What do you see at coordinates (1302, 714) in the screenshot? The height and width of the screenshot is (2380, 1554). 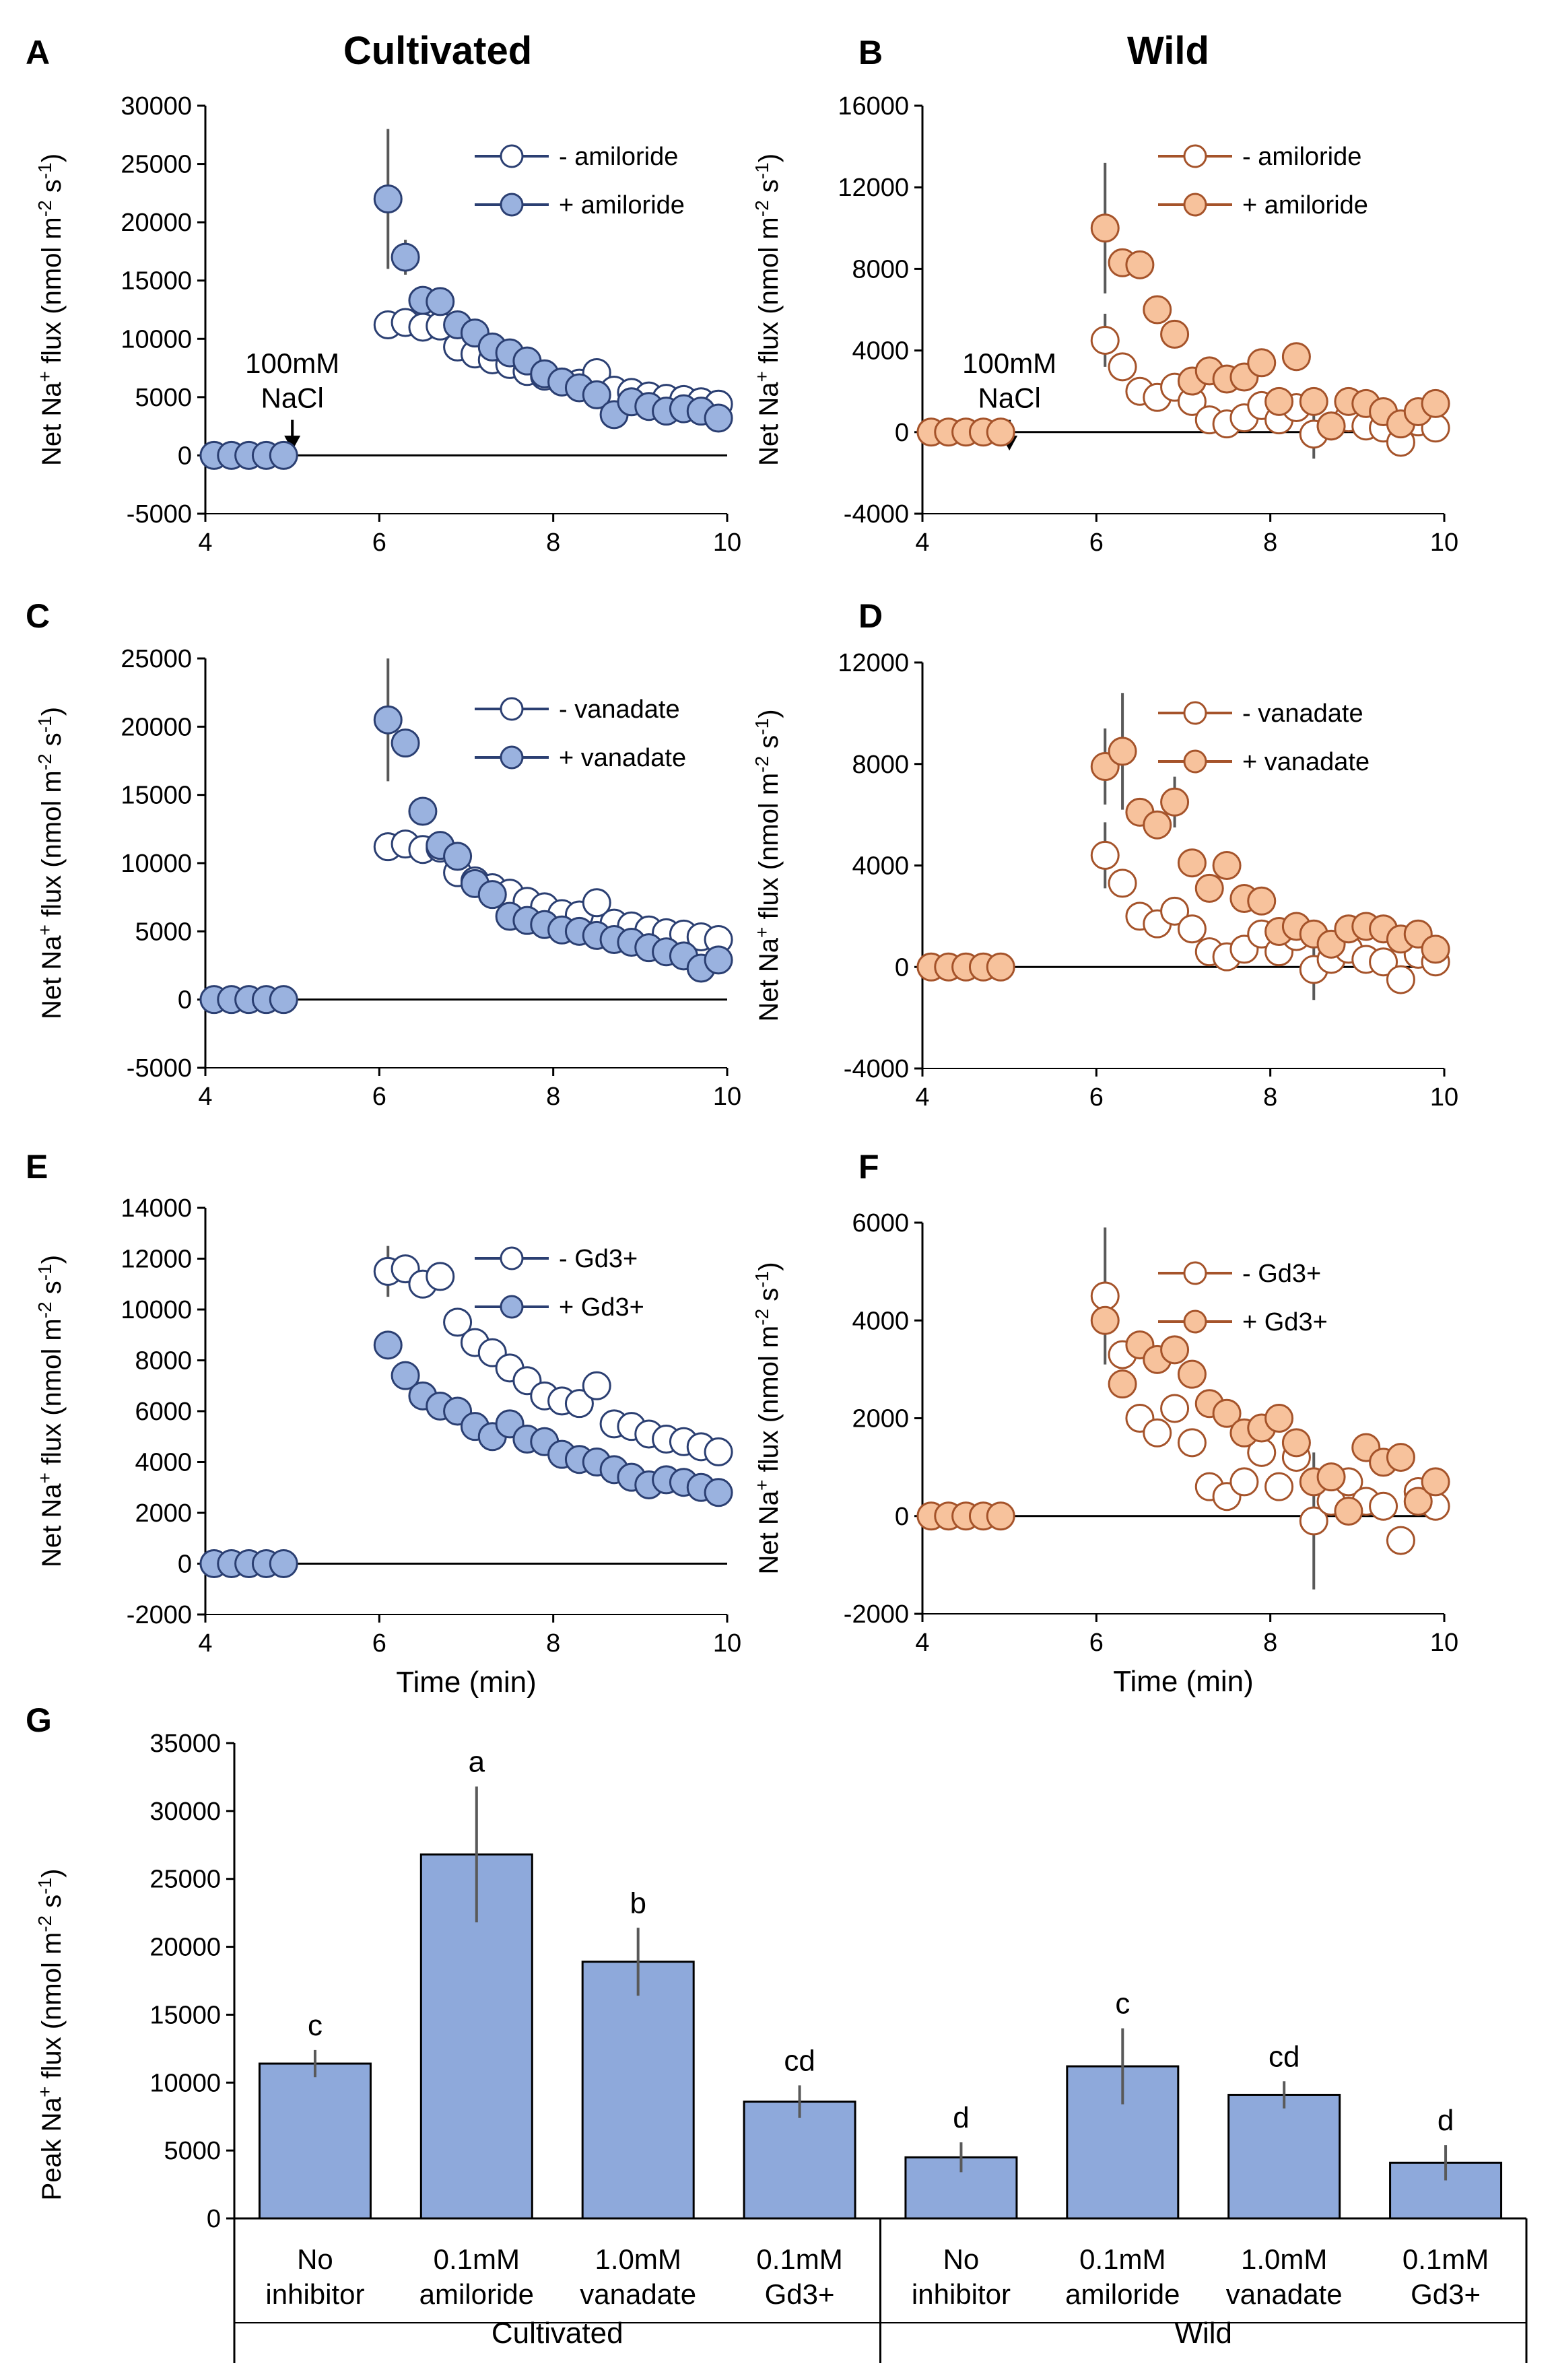 I see `legend-label: - vanadate` at bounding box center [1302, 714].